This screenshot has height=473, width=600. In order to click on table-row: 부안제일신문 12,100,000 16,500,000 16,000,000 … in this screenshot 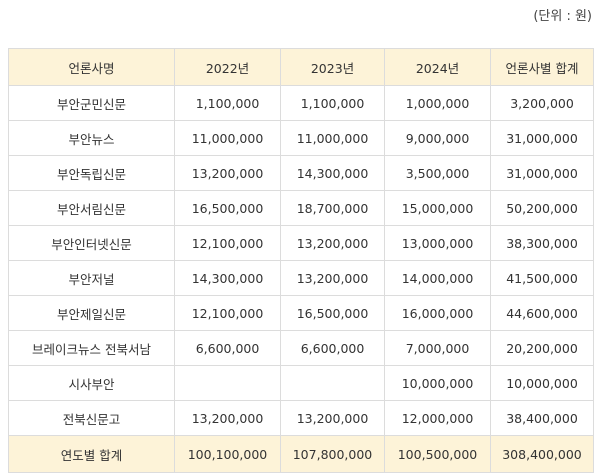, I will do `click(301, 313)`.